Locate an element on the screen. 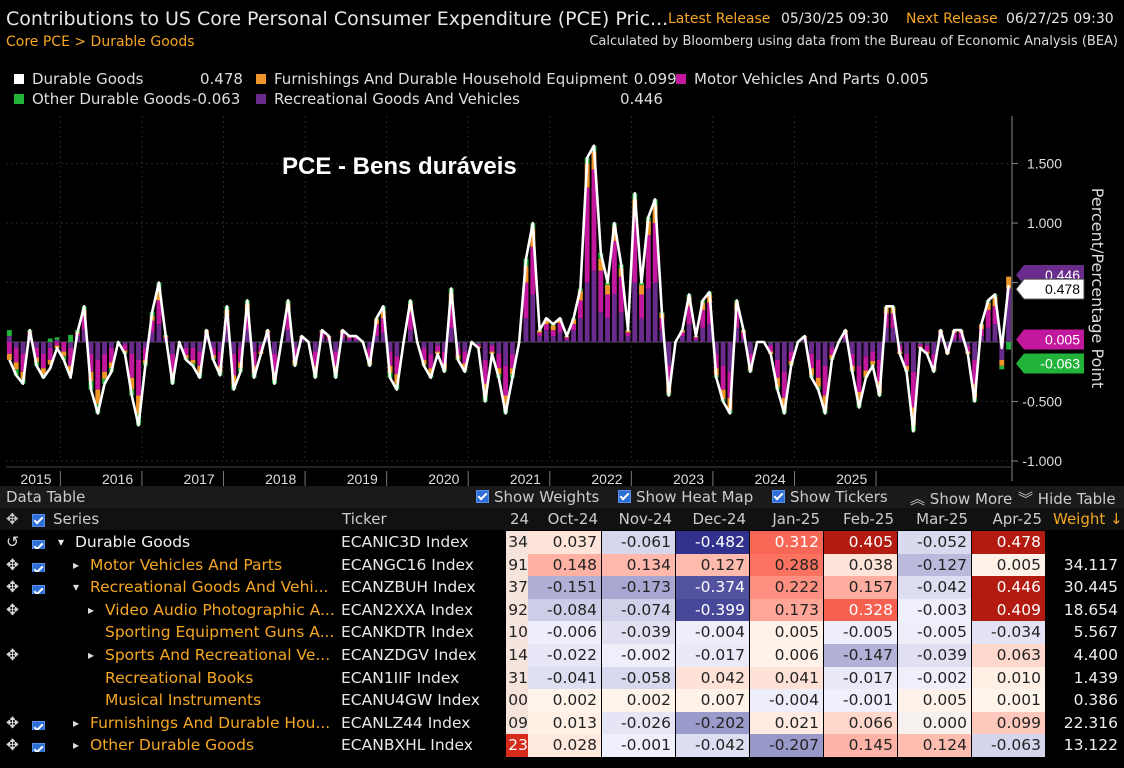 The width and height of the screenshot is (1124, 768). header-month: Oct-24 is located at coordinates (572, 519).